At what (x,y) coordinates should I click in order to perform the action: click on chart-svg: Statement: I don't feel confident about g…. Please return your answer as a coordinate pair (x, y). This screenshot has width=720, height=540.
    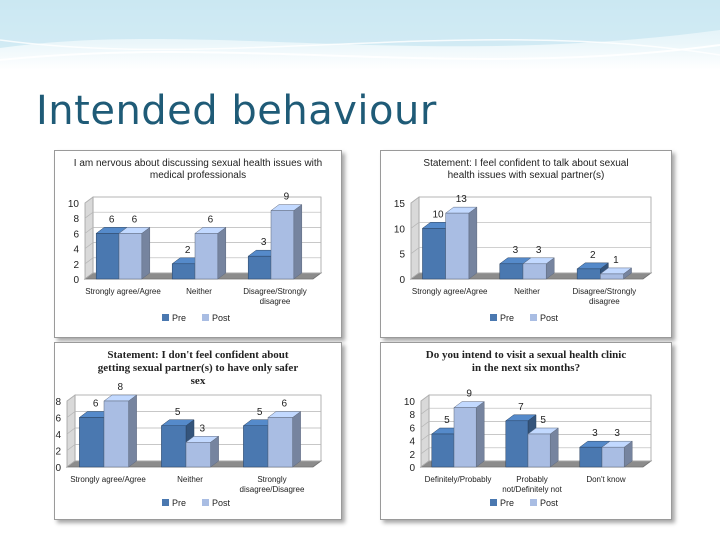
    Looking at the image, I should click on (189, 428).